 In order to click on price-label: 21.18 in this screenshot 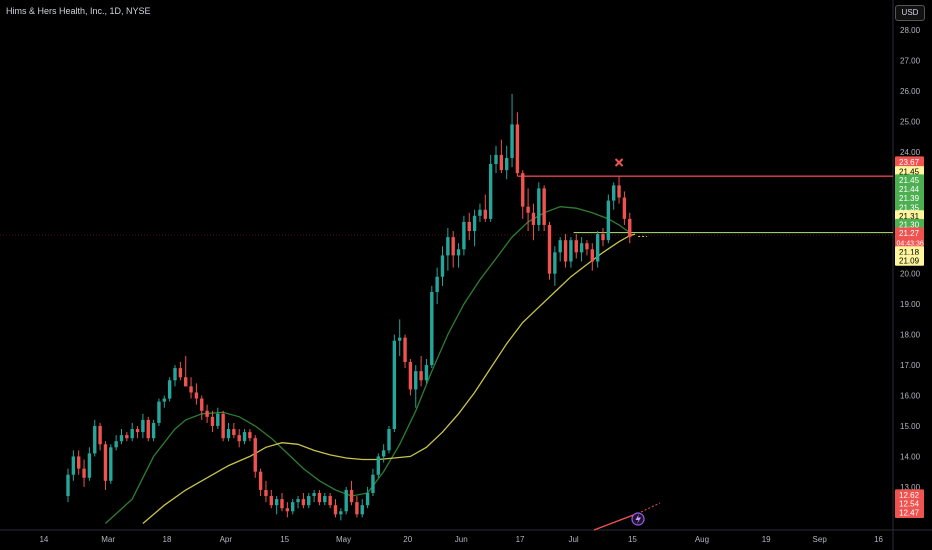, I will do `click(909, 252)`.